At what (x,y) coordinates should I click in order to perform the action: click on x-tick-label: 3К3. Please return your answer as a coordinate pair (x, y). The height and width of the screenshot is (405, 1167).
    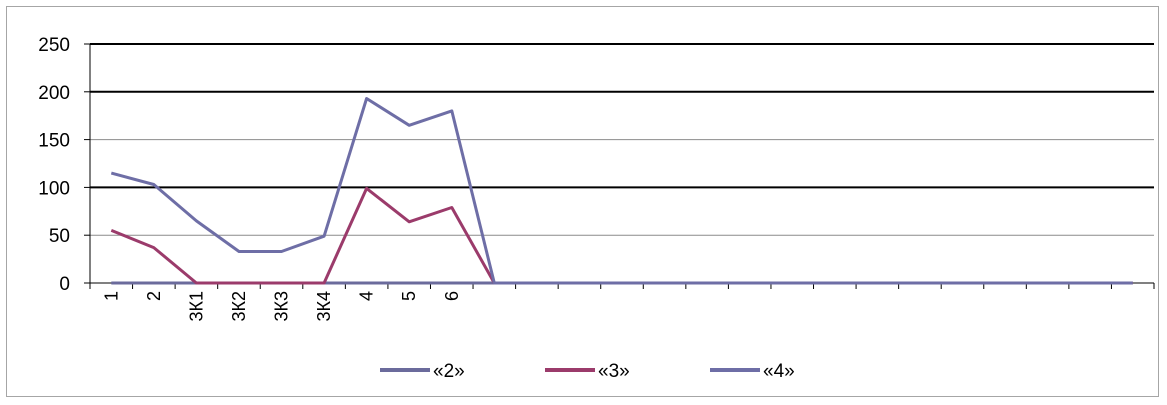
    Looking at the image, I should click on (282, 306).